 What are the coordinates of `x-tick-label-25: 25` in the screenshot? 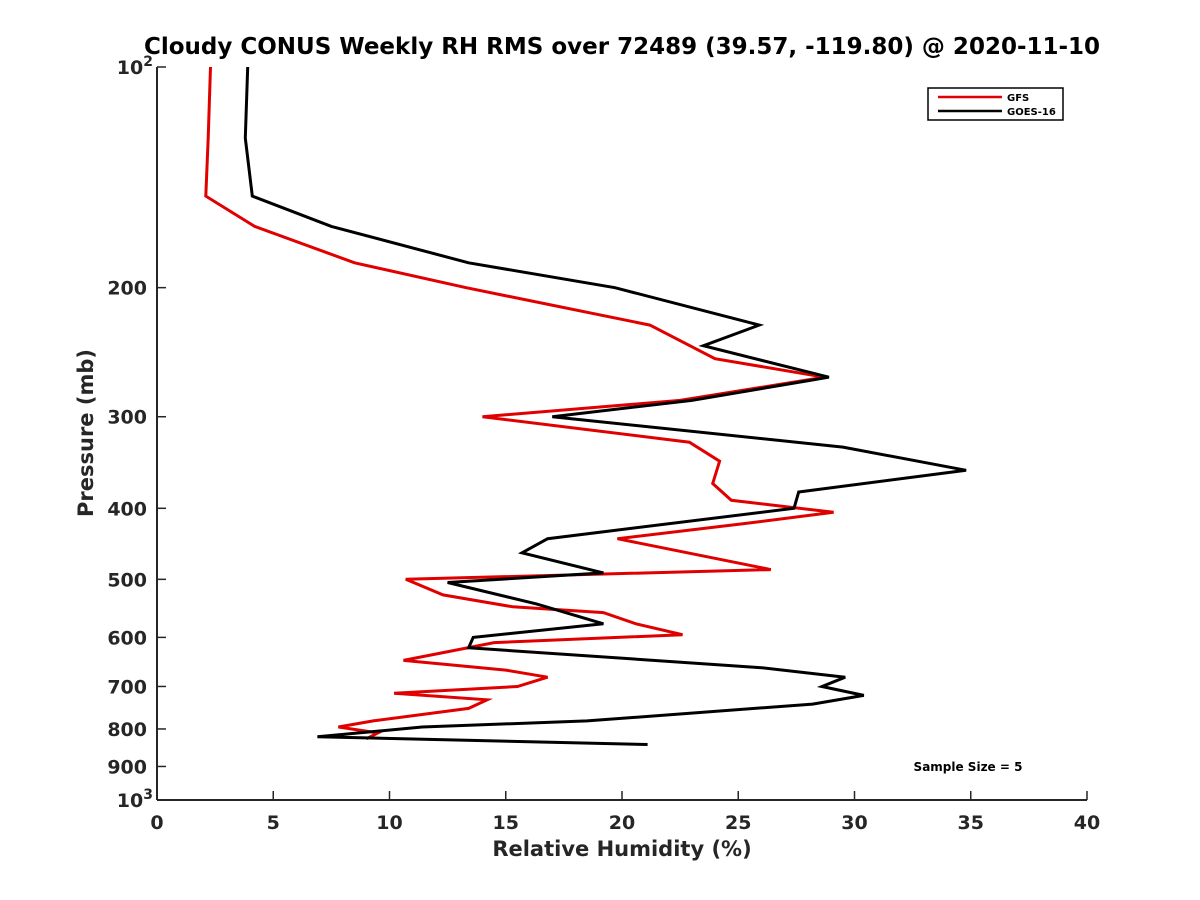 It's located at (738, 823).